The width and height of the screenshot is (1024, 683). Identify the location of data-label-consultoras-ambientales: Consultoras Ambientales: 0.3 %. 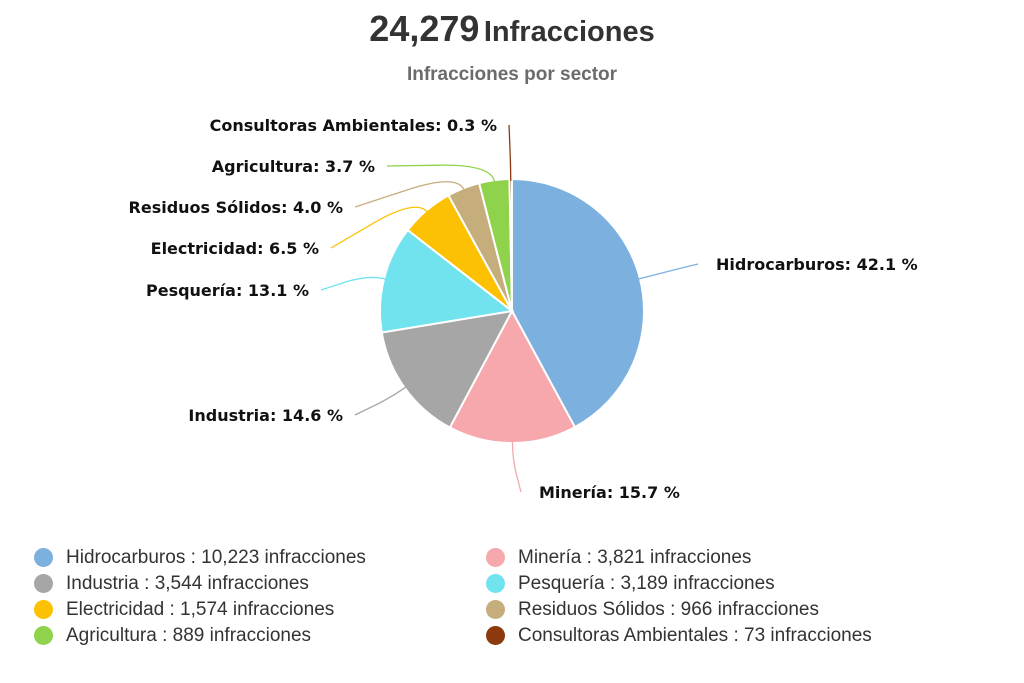
(353, 125).